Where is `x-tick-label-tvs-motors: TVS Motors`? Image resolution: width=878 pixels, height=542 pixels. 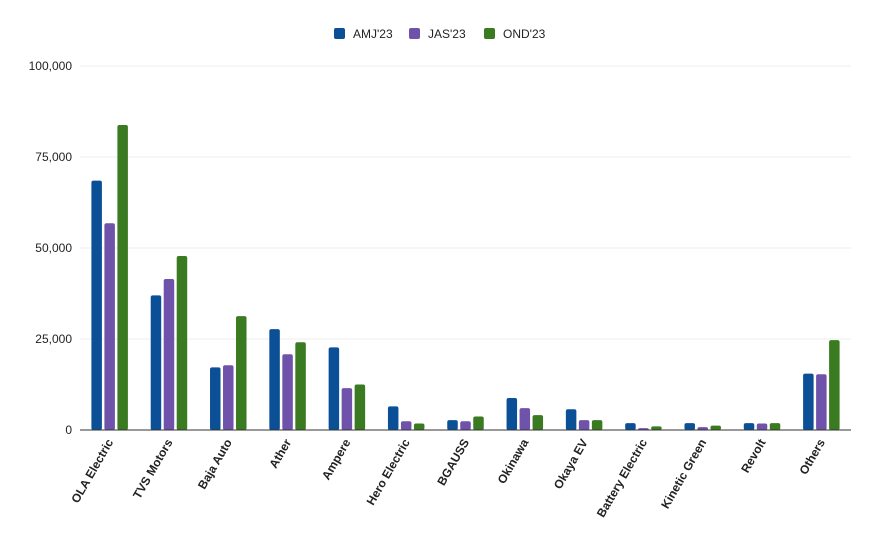 x-tick-label-tvs-motors: TVS Motors is located at coordinates (153, 468).